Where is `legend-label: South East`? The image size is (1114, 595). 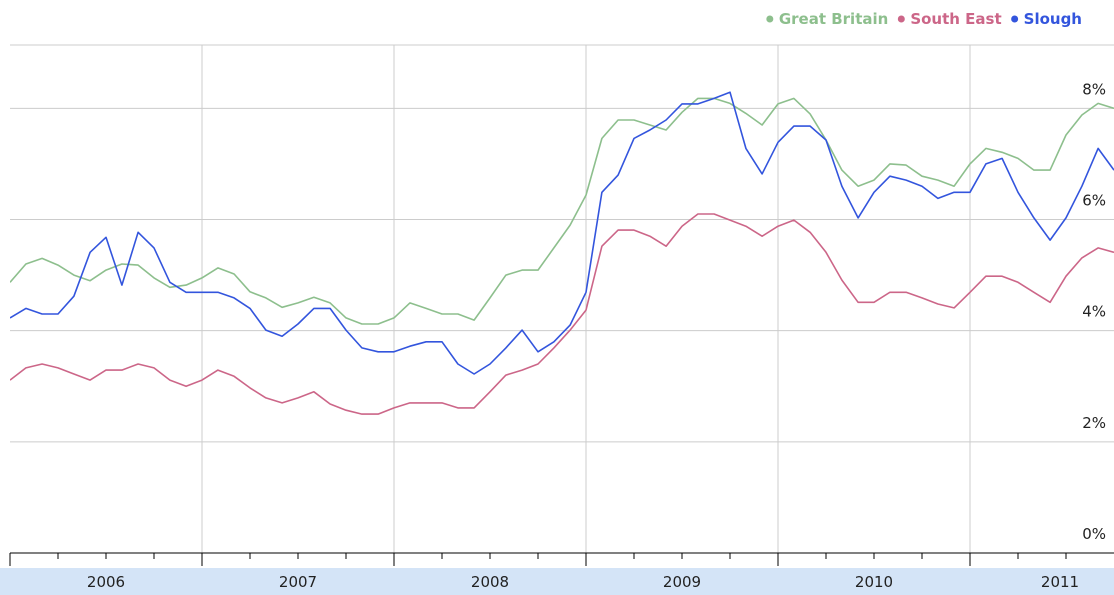
legend-label: South East is located at coordinates (955, 19).